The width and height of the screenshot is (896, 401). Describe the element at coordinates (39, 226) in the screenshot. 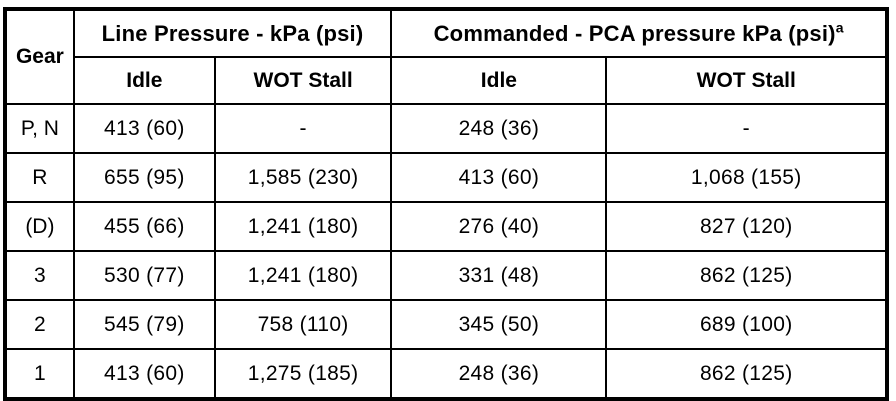

I see `gear-cell: (D)` at that location.